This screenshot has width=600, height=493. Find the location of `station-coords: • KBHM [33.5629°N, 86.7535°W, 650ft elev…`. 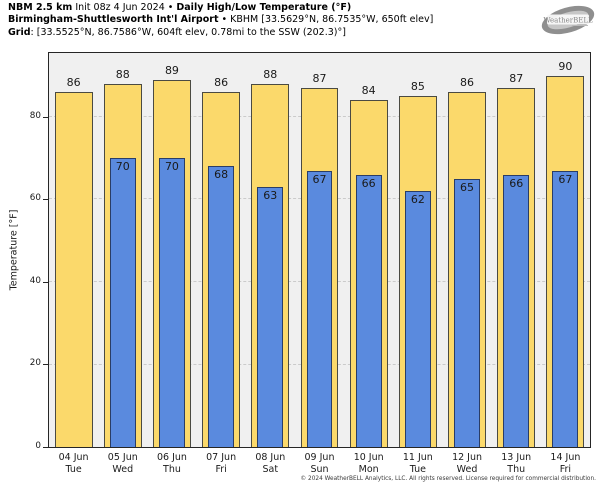

station-coords: • KBHM [33.5629°N, 86.7535°W, 650ft elev… is located at coordinates (326, 20).